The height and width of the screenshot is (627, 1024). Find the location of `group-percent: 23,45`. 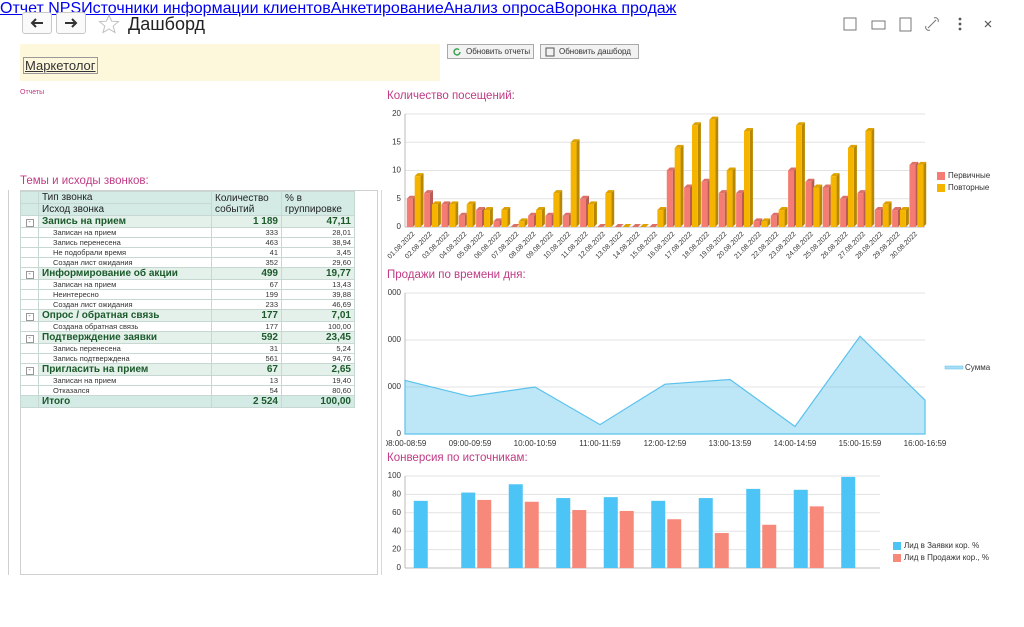

group-percent: 23,45 is located at coordinates (318, 337).